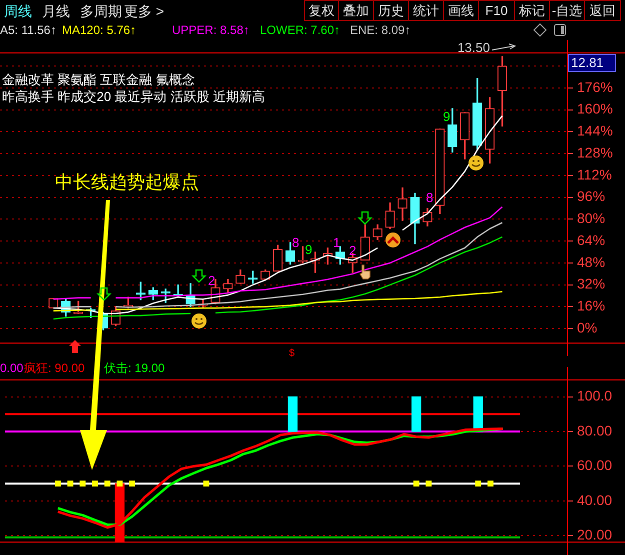  I want to click on text: 更多 >, so click(144, 11).